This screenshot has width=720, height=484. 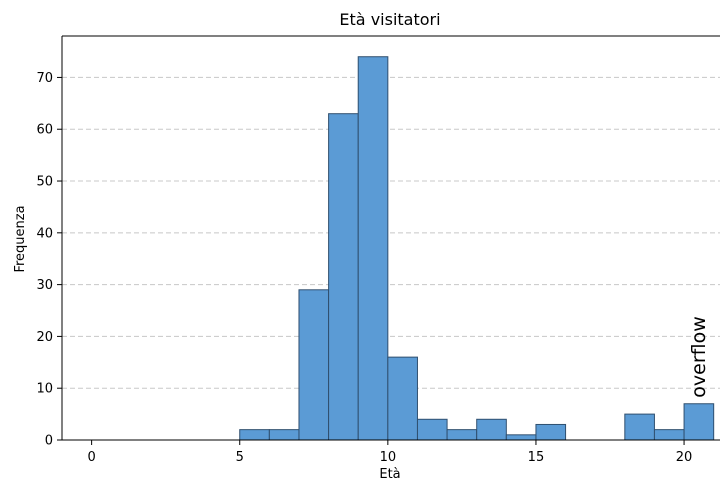 I want to click on y-axis-ticks: 0 10 20 30 40 50 60 70, so click(x=49, y=260).